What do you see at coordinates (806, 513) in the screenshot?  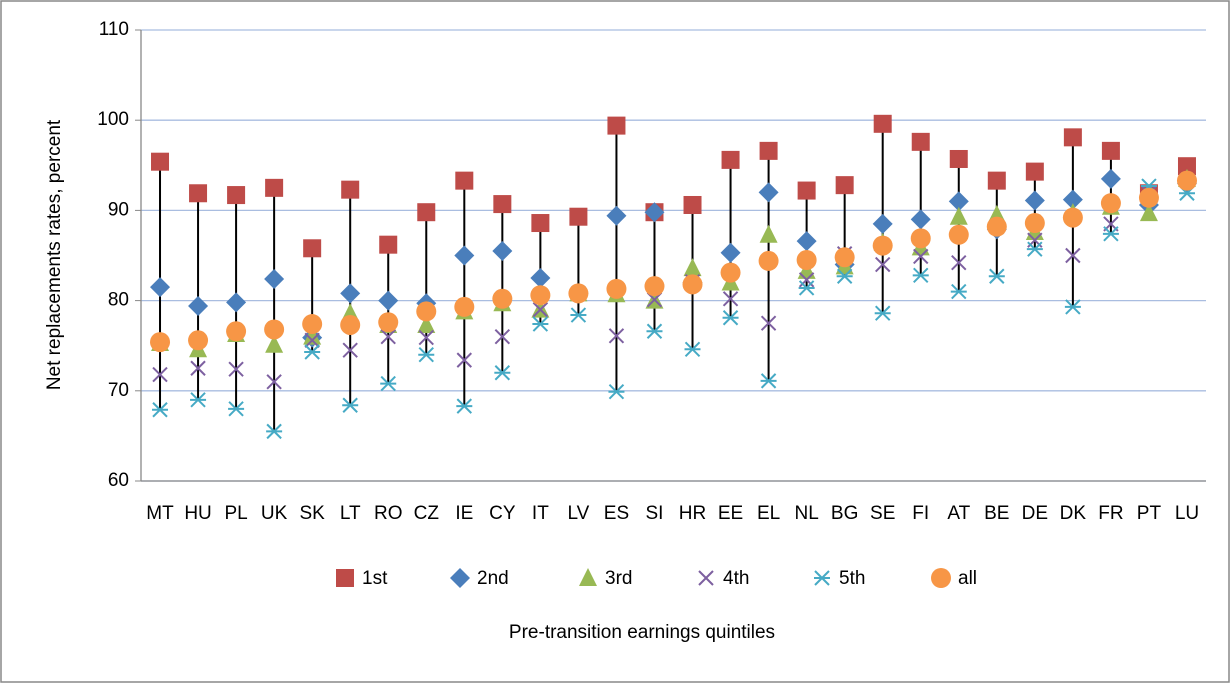 I see `x-tick-label: NL` at bounding box center [806, 513].